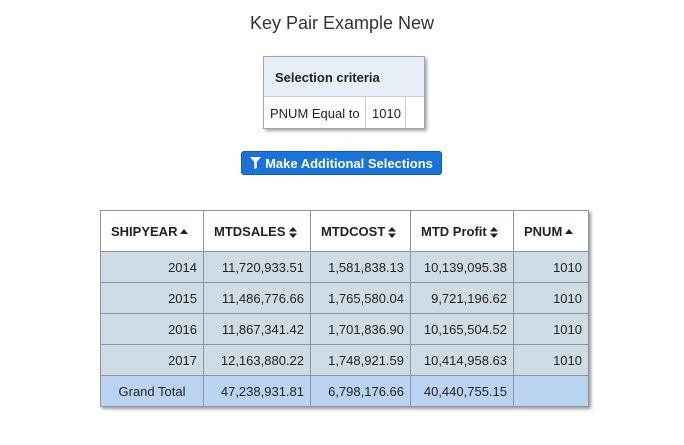 This screenshot has width=684, height=445. I want to click on cell-shipyear: 2015, so click(152, 298).